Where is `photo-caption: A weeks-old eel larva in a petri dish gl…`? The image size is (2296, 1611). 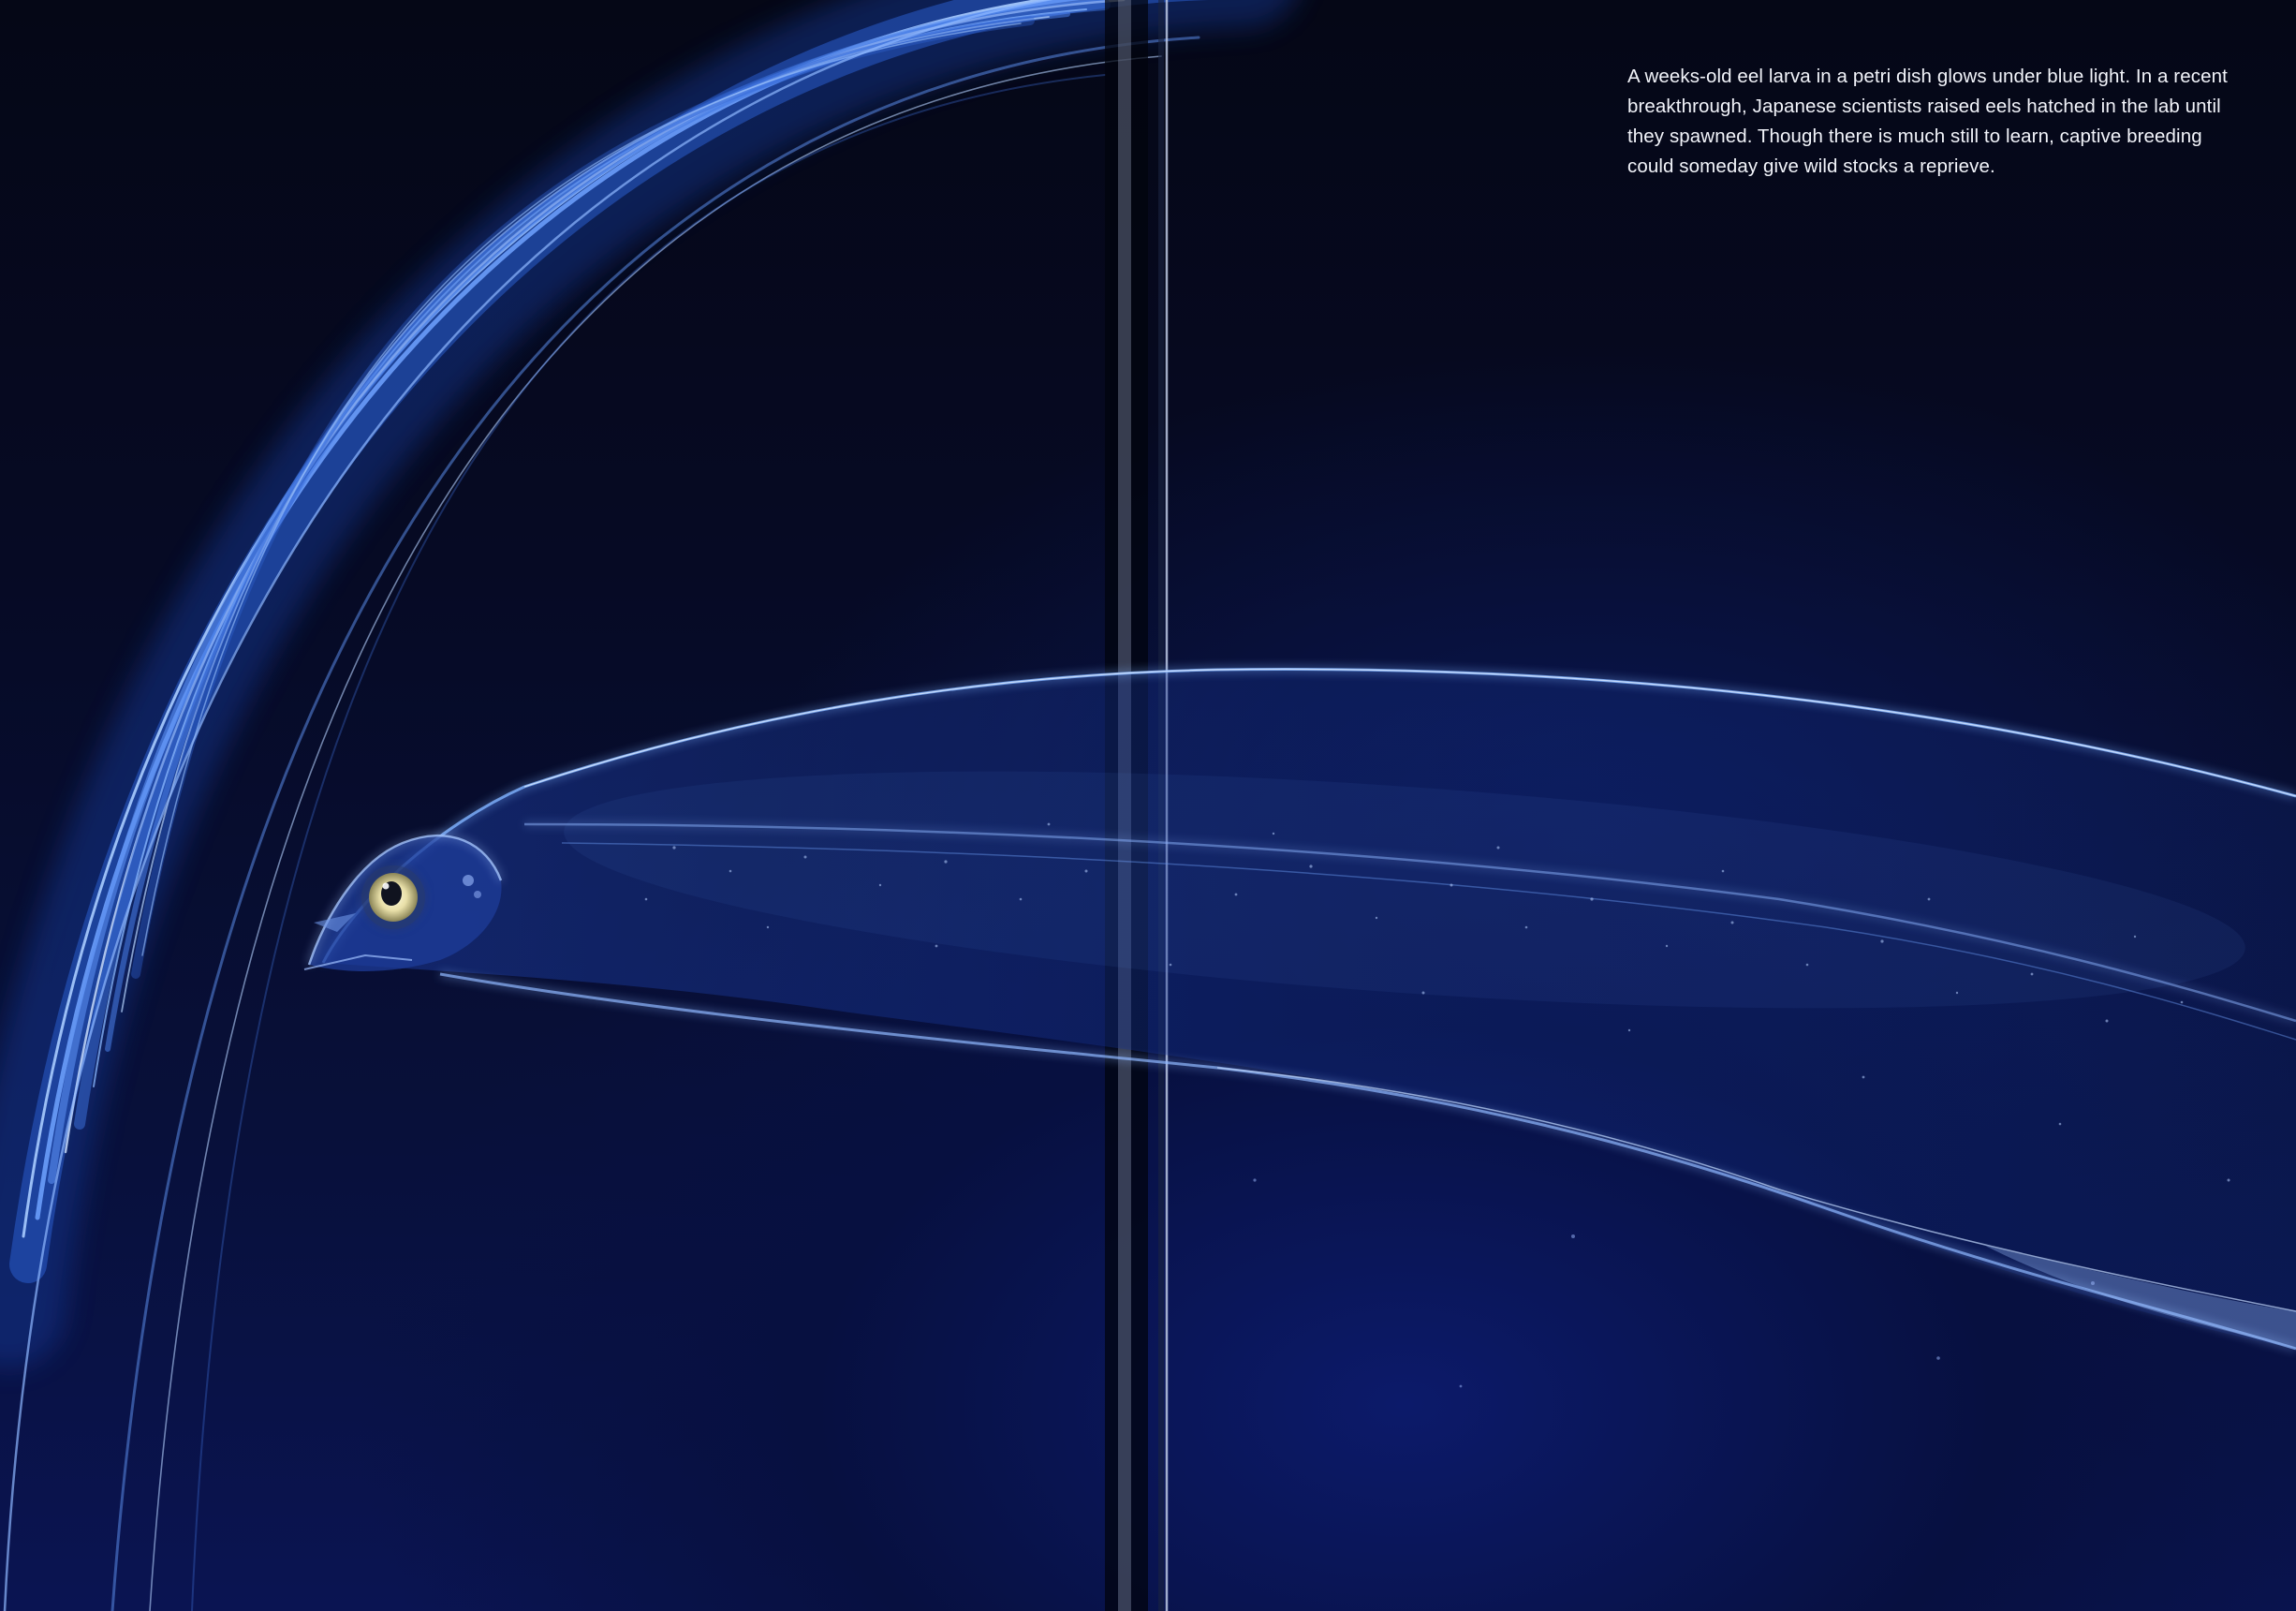
photo-caption: A weeks-old eel larva in a petri dish gl… is located at coordinates (1927, 121).